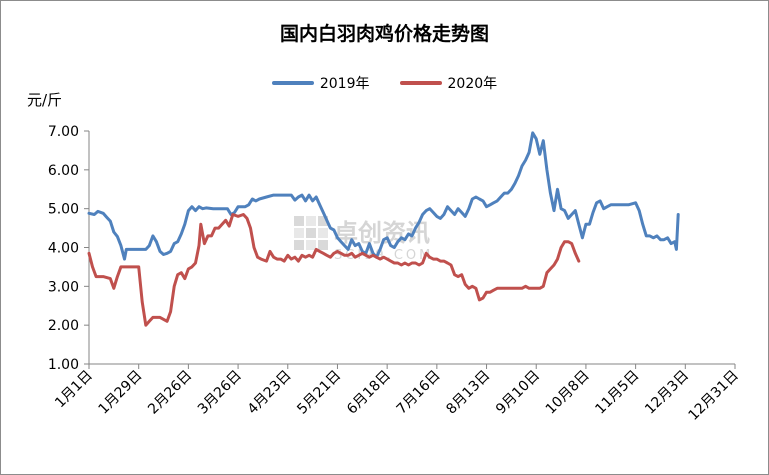 Image resolution: width=769 pixels, height=475 pixels. Describe the element at coordinates (518, 393) in the screenshot. I see `x-tick-label: 9月10日` at that location.